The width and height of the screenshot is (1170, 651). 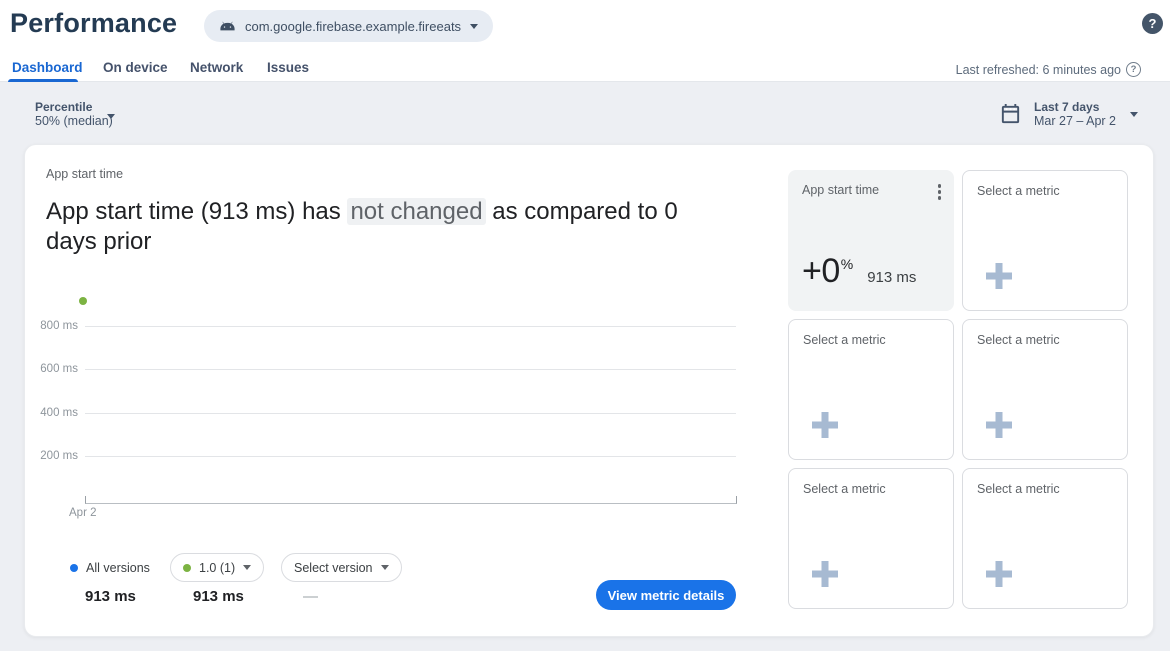 What do you see at coordinates (416, 211) in the screenshot?
I see `headline-highlight: not changed` at bounding box center [416, 211].